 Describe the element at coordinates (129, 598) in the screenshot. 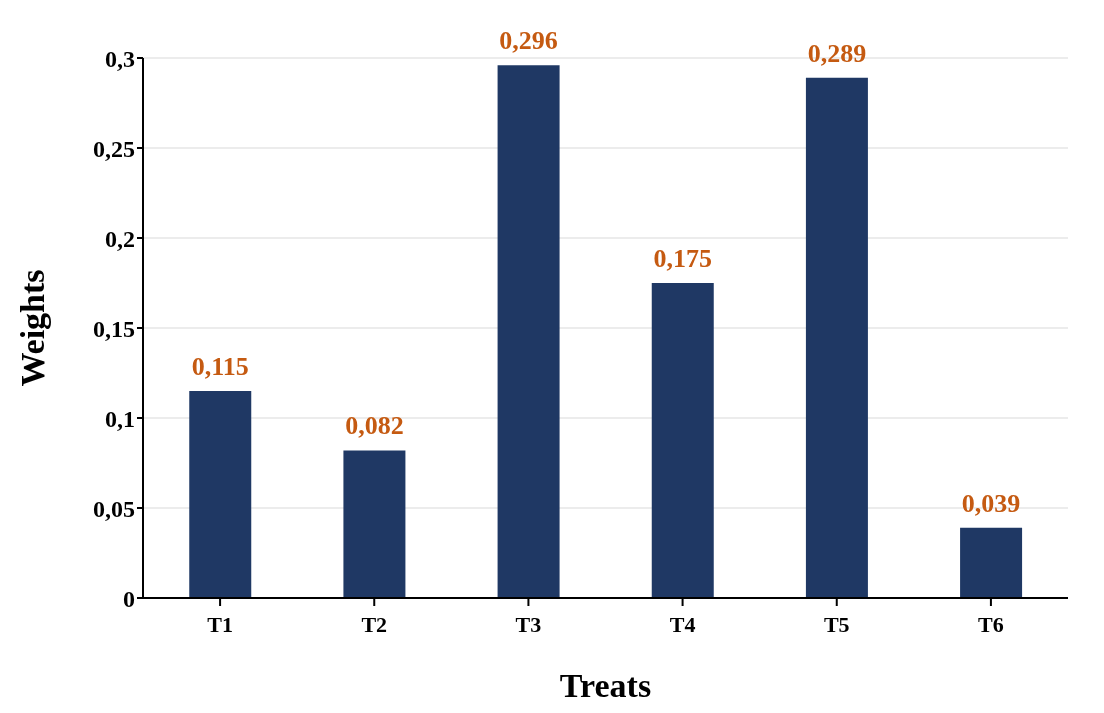

I see `y-tick-label: 0` at that location.